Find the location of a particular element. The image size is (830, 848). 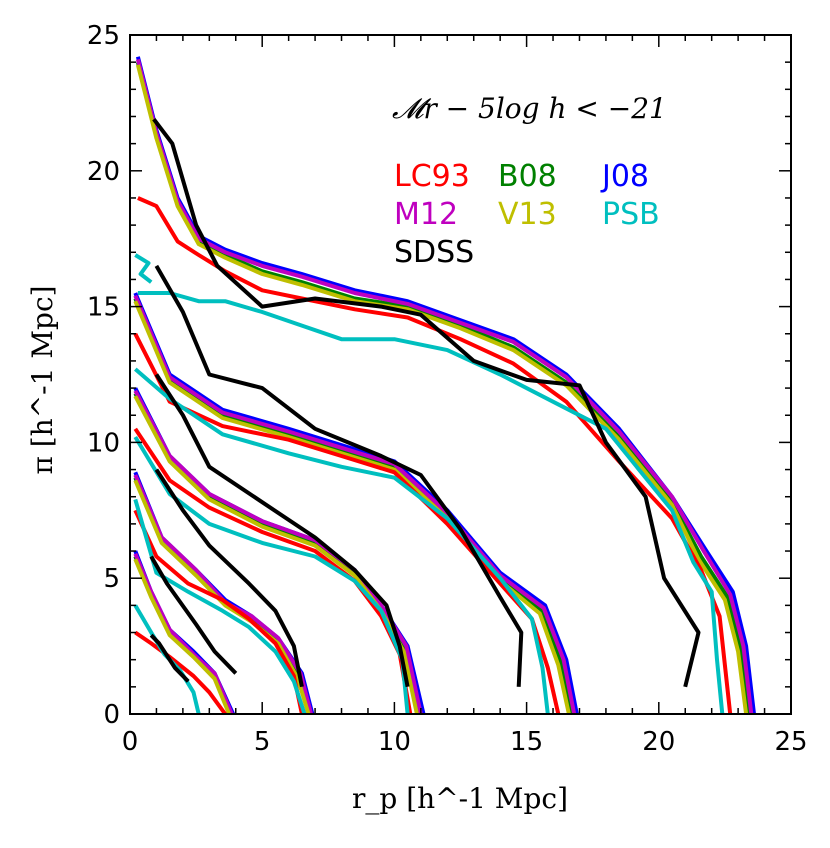

legend-label-lc93: LC93 is located at coordinates (432, 176).